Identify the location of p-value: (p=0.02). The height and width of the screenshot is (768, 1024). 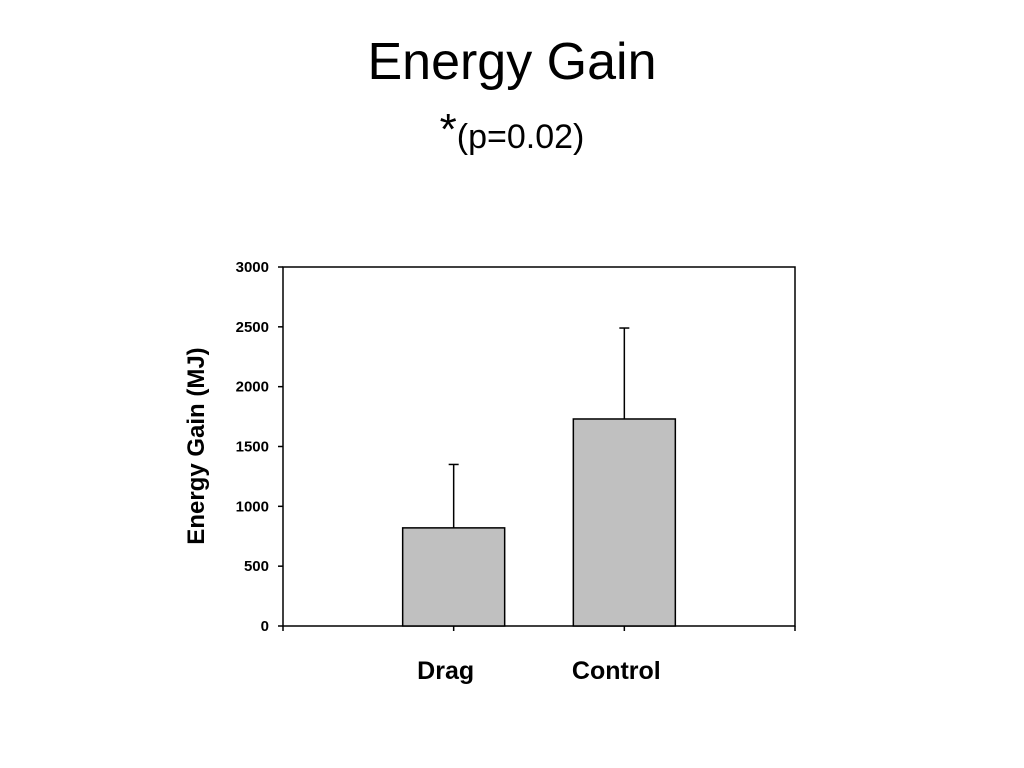
(520, 137).